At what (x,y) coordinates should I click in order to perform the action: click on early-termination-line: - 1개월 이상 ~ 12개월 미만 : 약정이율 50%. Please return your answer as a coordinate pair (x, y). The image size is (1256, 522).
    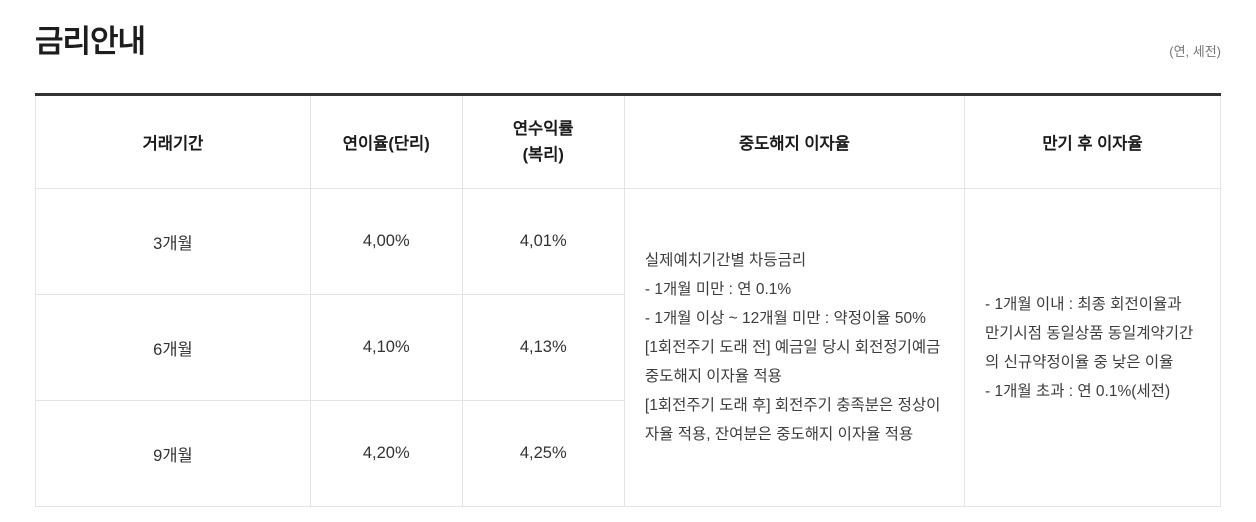
    Looking at the image, I should click on (785, 318).